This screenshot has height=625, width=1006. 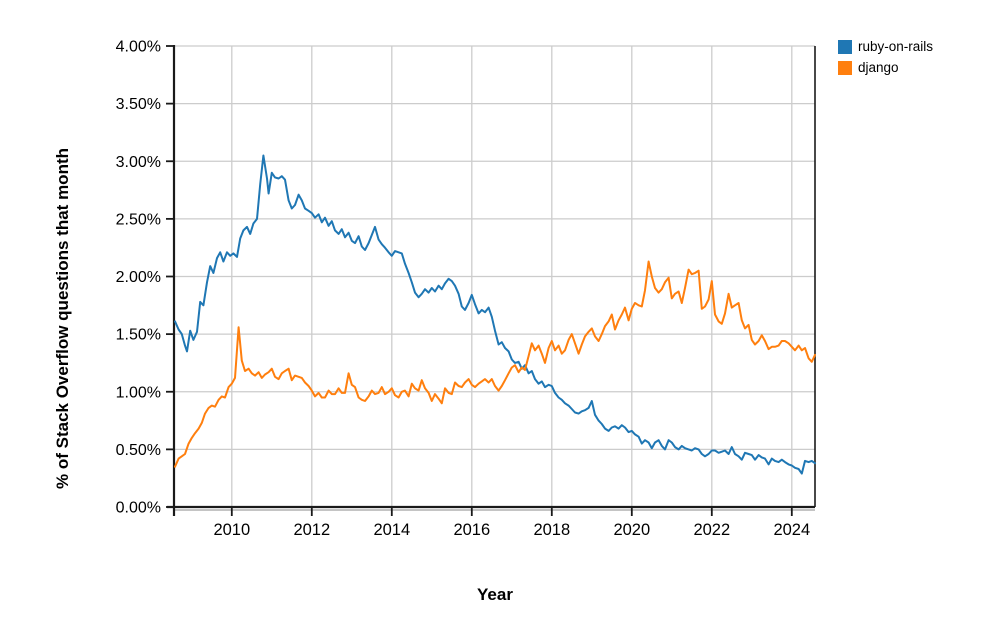 What do you see at coordinates (495, 594) in the screenshot?
I see `x-axis-title: Year` at bounding box center [495, 594].